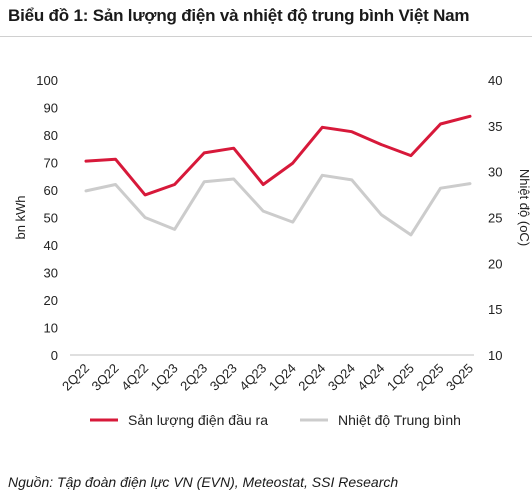 Image resolution: width=532 pixels, height=499 pixels. Describe the element at coordinates (399, 420) in the screenshot. I see `legend-label-temperature: Nhiệt độ Trung bình` at that location.